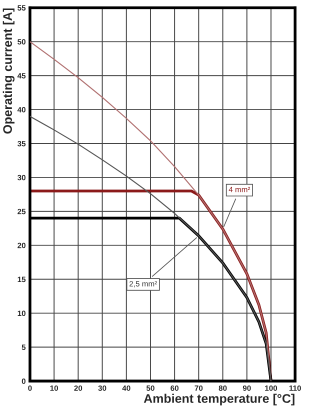 This screenshot has width=309, height=408. I want to click on x-axis-title: Ambient temperature [°C], so click(219, 400).